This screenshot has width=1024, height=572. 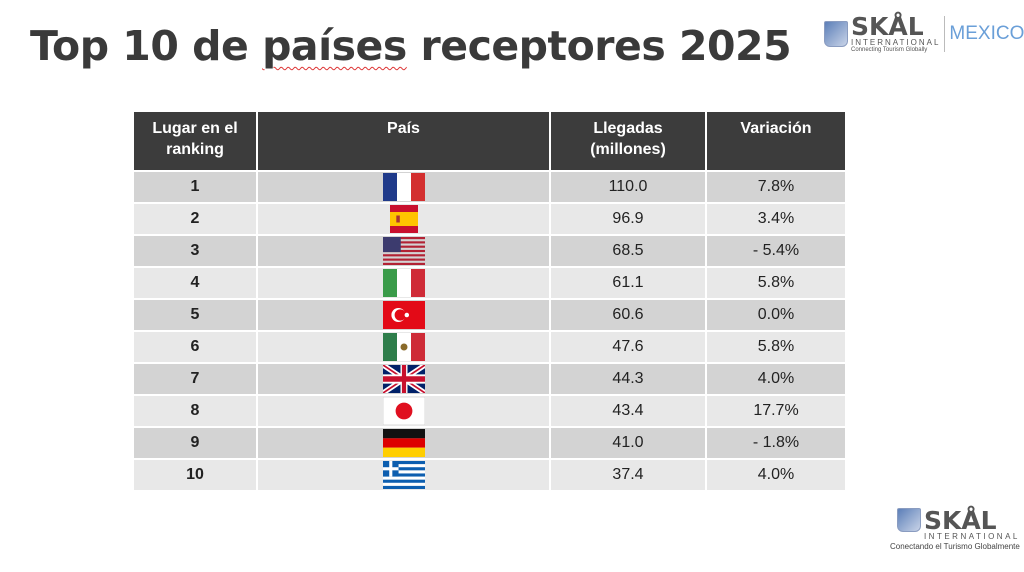 What do you see at coordinates (628, 379) in the screenshot?
I see `arrivals-cell: 44.3` at bounding box center [628, 379].